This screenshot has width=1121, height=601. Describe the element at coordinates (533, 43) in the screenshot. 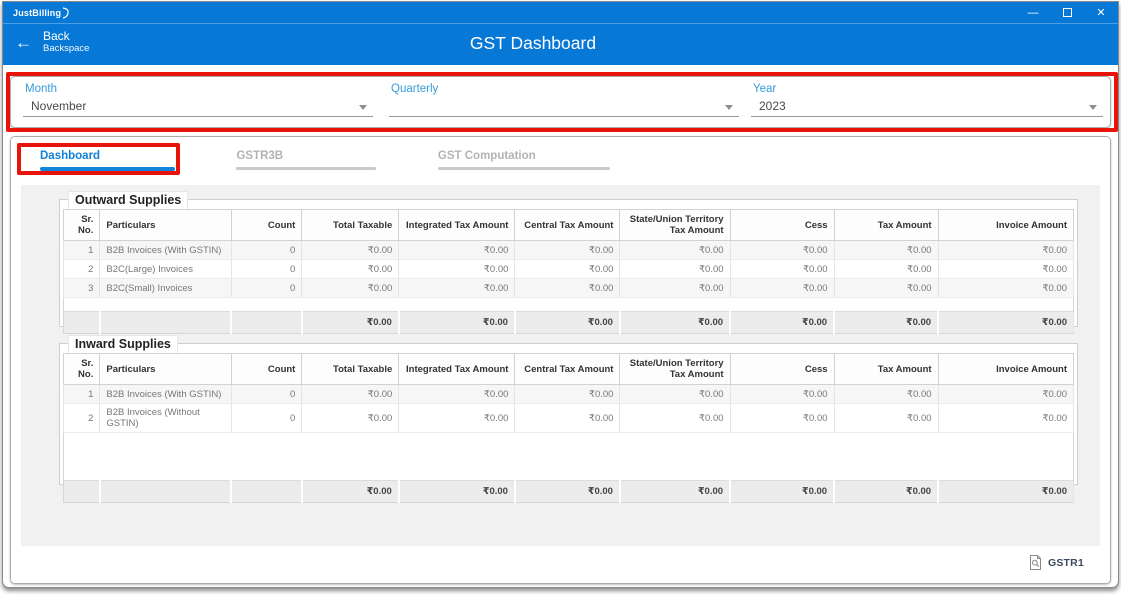

I see `page-title: GST Dashboard` at that location.